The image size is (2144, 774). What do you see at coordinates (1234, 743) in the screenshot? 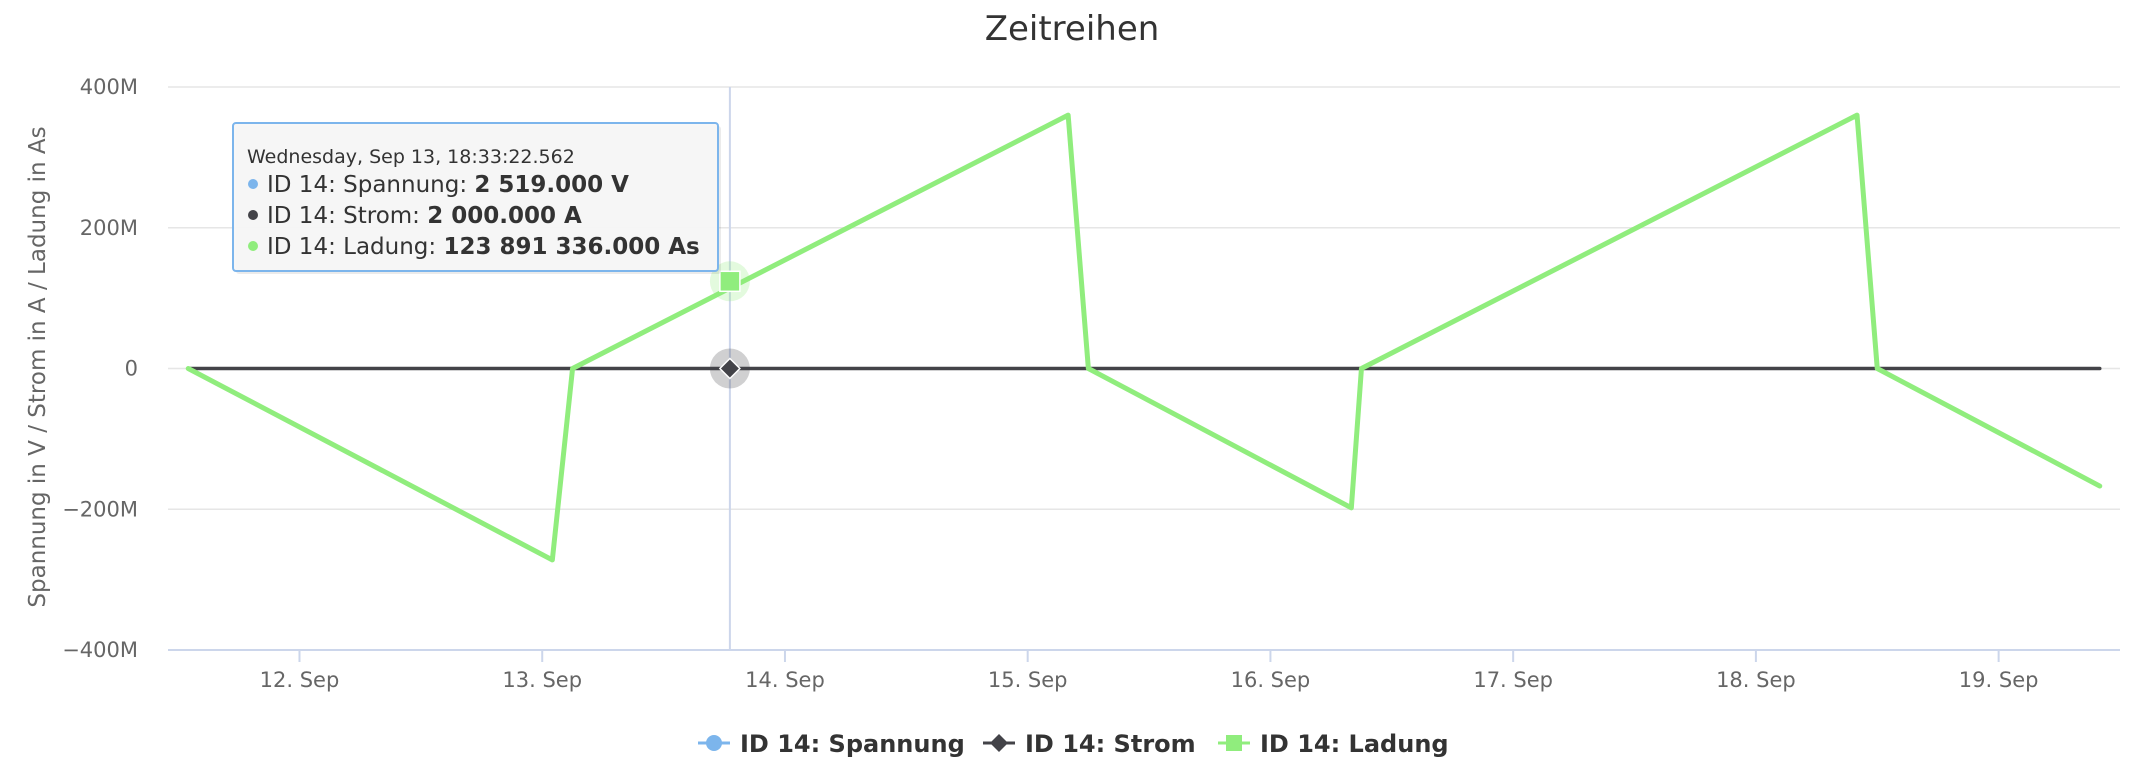
I see `legend-marker-square` at bounding box center [1234, 743].